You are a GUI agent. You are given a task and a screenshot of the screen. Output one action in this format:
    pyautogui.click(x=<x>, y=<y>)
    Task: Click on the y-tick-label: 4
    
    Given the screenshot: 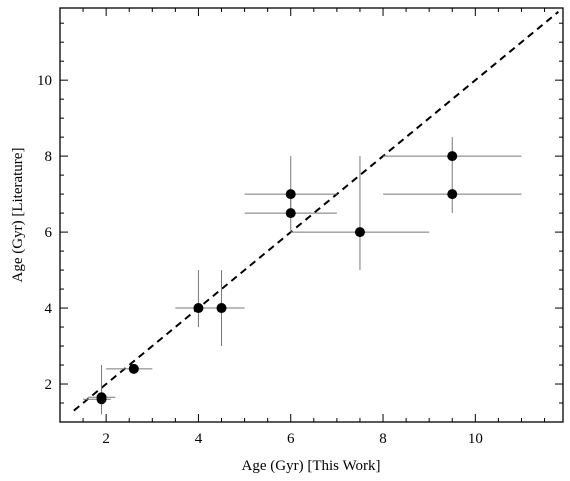 What is the action you would take?
    pyautogui.click(x=49, y=309)
    